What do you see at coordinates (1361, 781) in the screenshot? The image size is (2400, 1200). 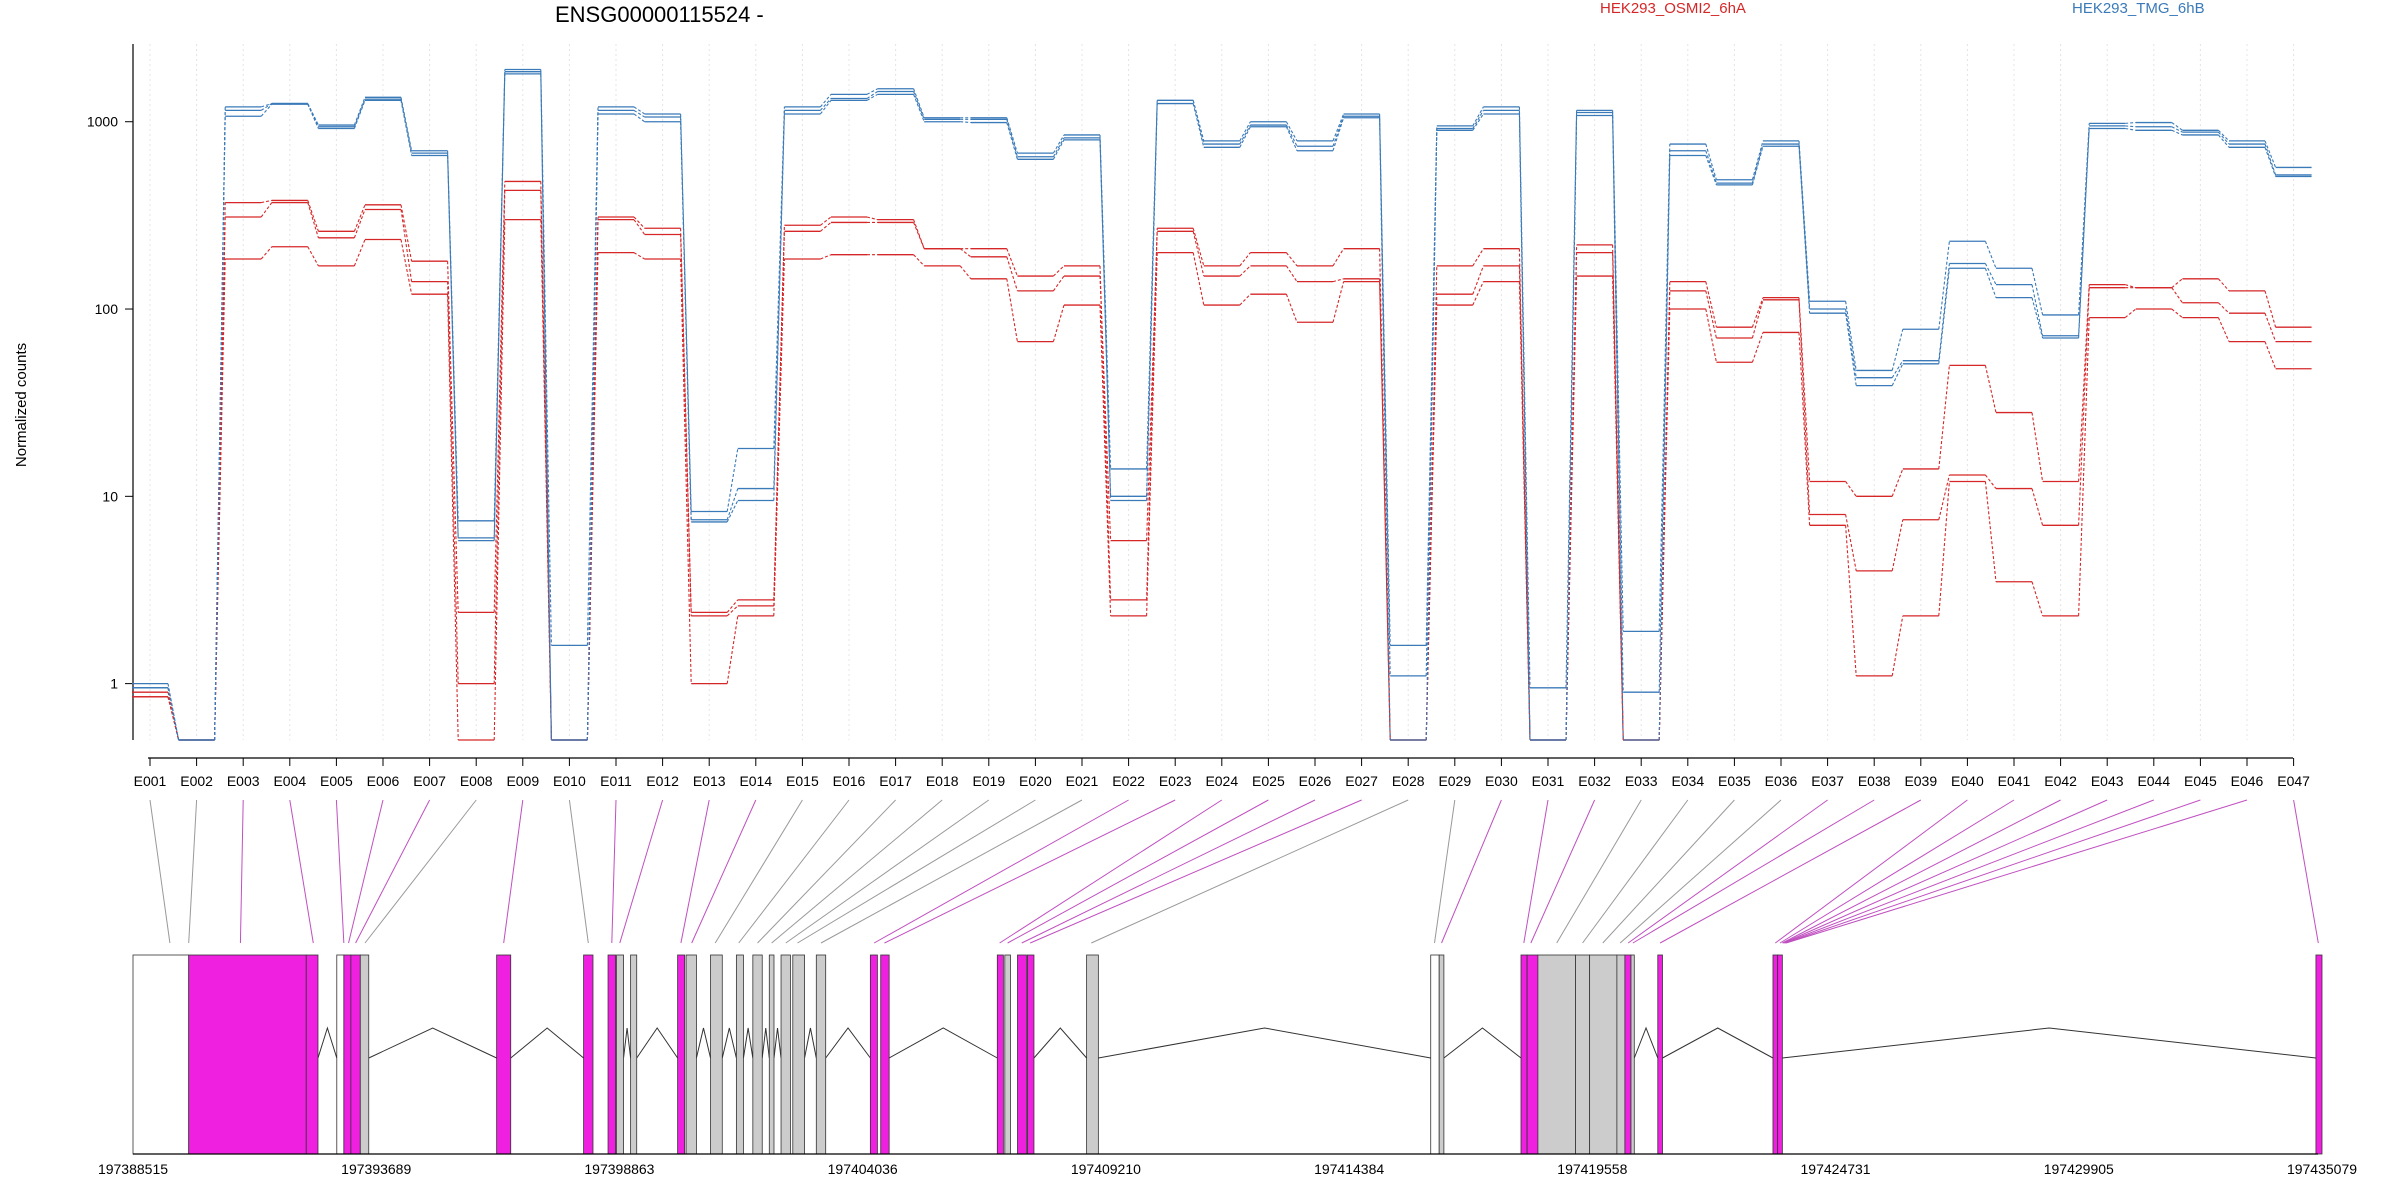 I see `x-tick-label: E027` at bounding box center [1361, 781].